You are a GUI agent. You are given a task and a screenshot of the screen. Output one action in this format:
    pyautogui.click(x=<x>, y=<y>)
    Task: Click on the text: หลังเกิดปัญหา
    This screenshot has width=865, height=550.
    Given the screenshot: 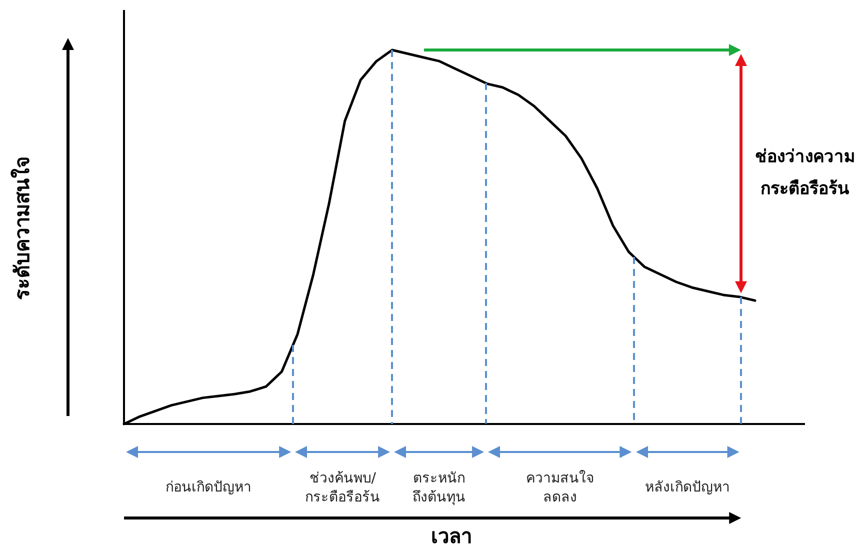 What is the action you would take?
    pyautogui.click(x=687, y=488)
    